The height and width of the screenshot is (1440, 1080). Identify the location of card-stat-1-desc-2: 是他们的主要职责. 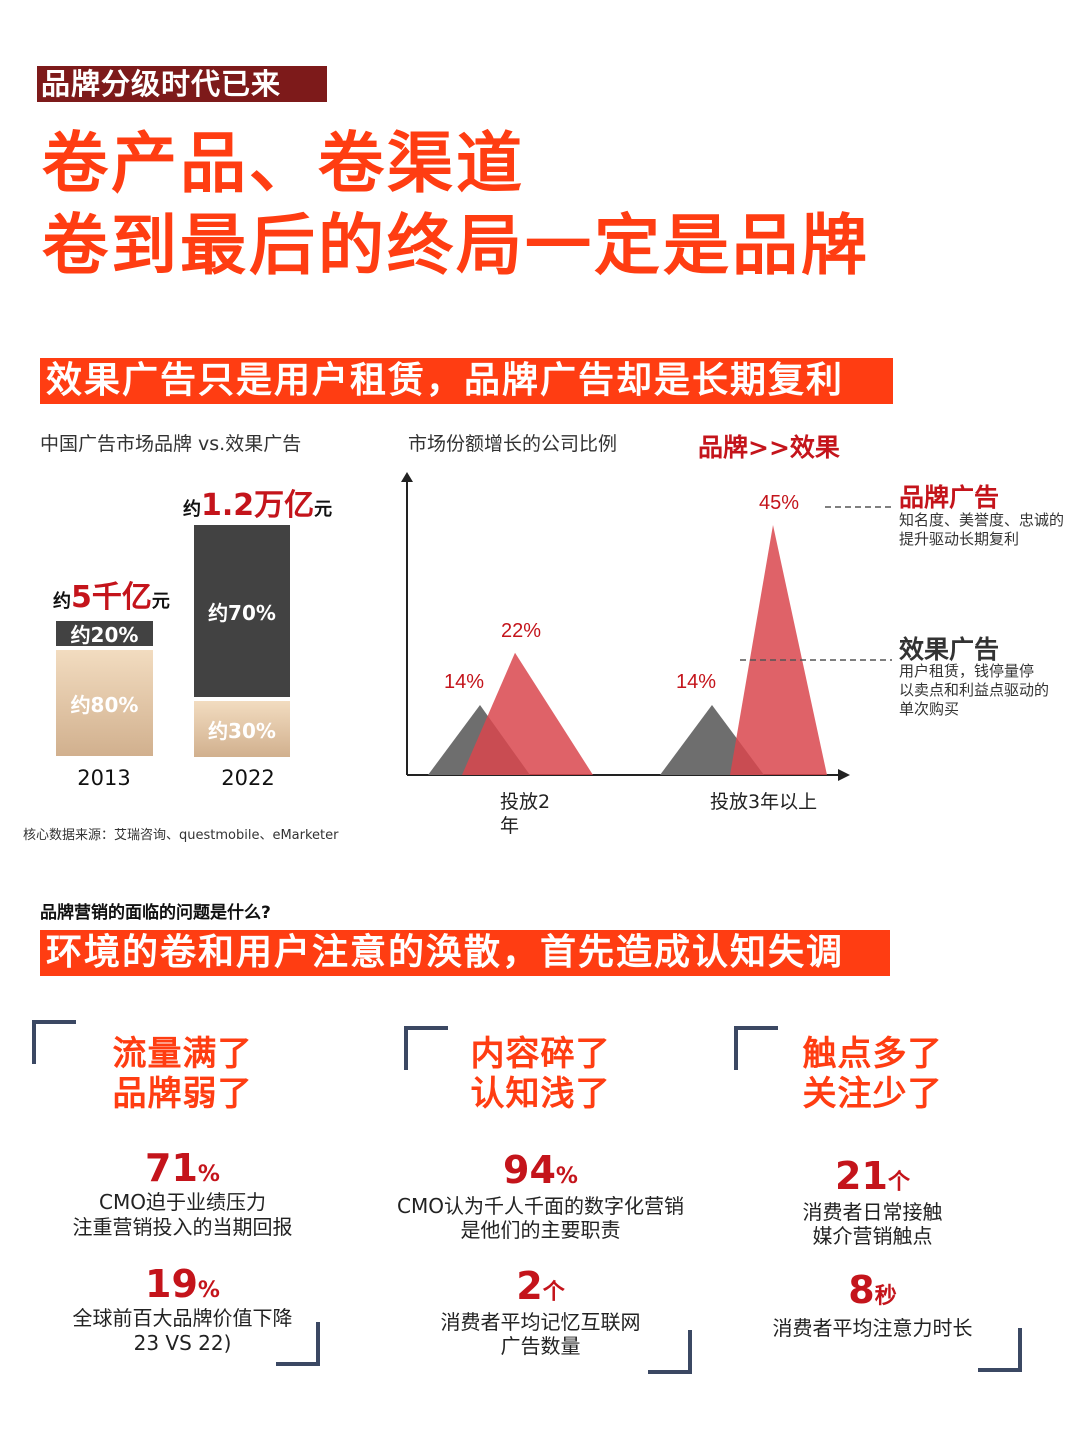
(540, 1230).